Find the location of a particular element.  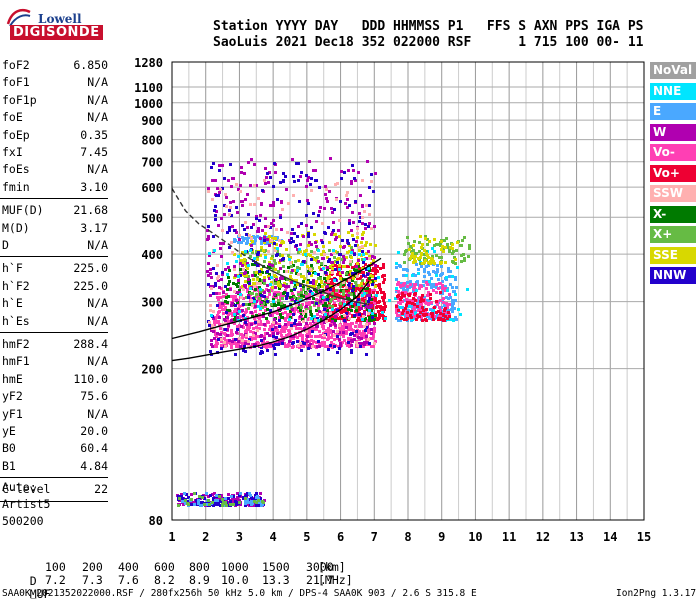

distance-value: 800 is located at coordinates (199, 567).